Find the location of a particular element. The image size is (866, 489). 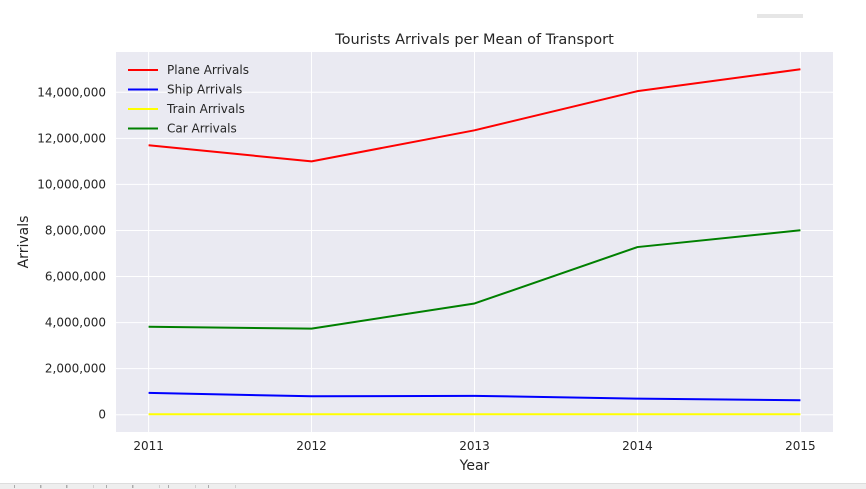

y-axis-label: Arrivals is located at coordinates (24, 242).